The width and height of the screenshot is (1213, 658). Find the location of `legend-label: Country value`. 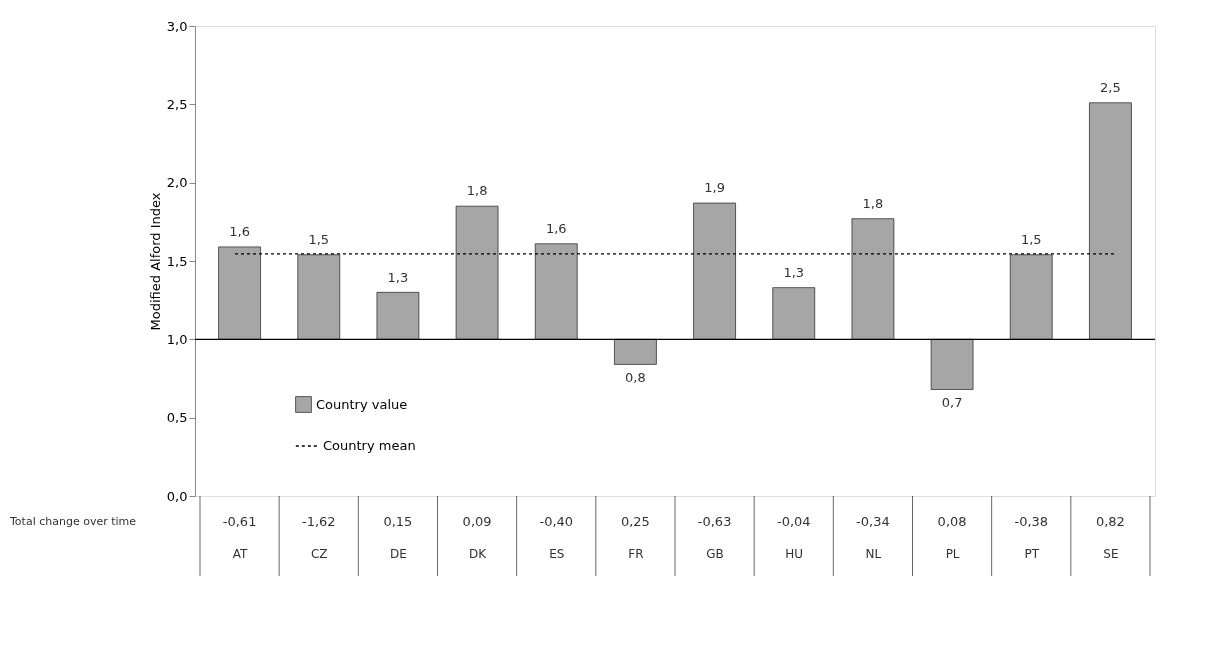

legend-label: Country value is located at coordinates (362, 404).